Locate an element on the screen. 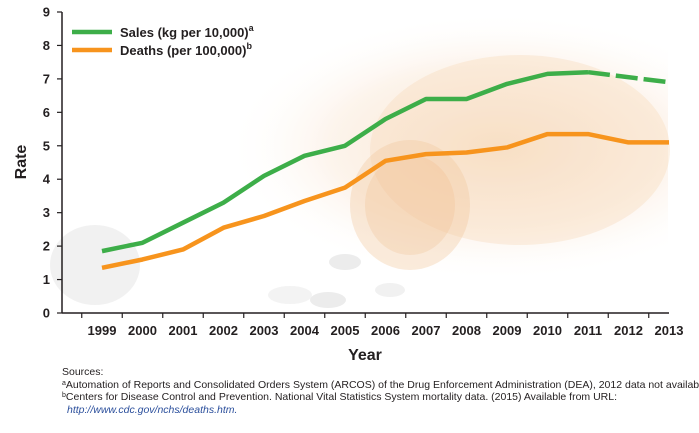 The height and width of the screenshot is (433, 699). x-tick-label: 2004 is located at coordinates (305, 330).